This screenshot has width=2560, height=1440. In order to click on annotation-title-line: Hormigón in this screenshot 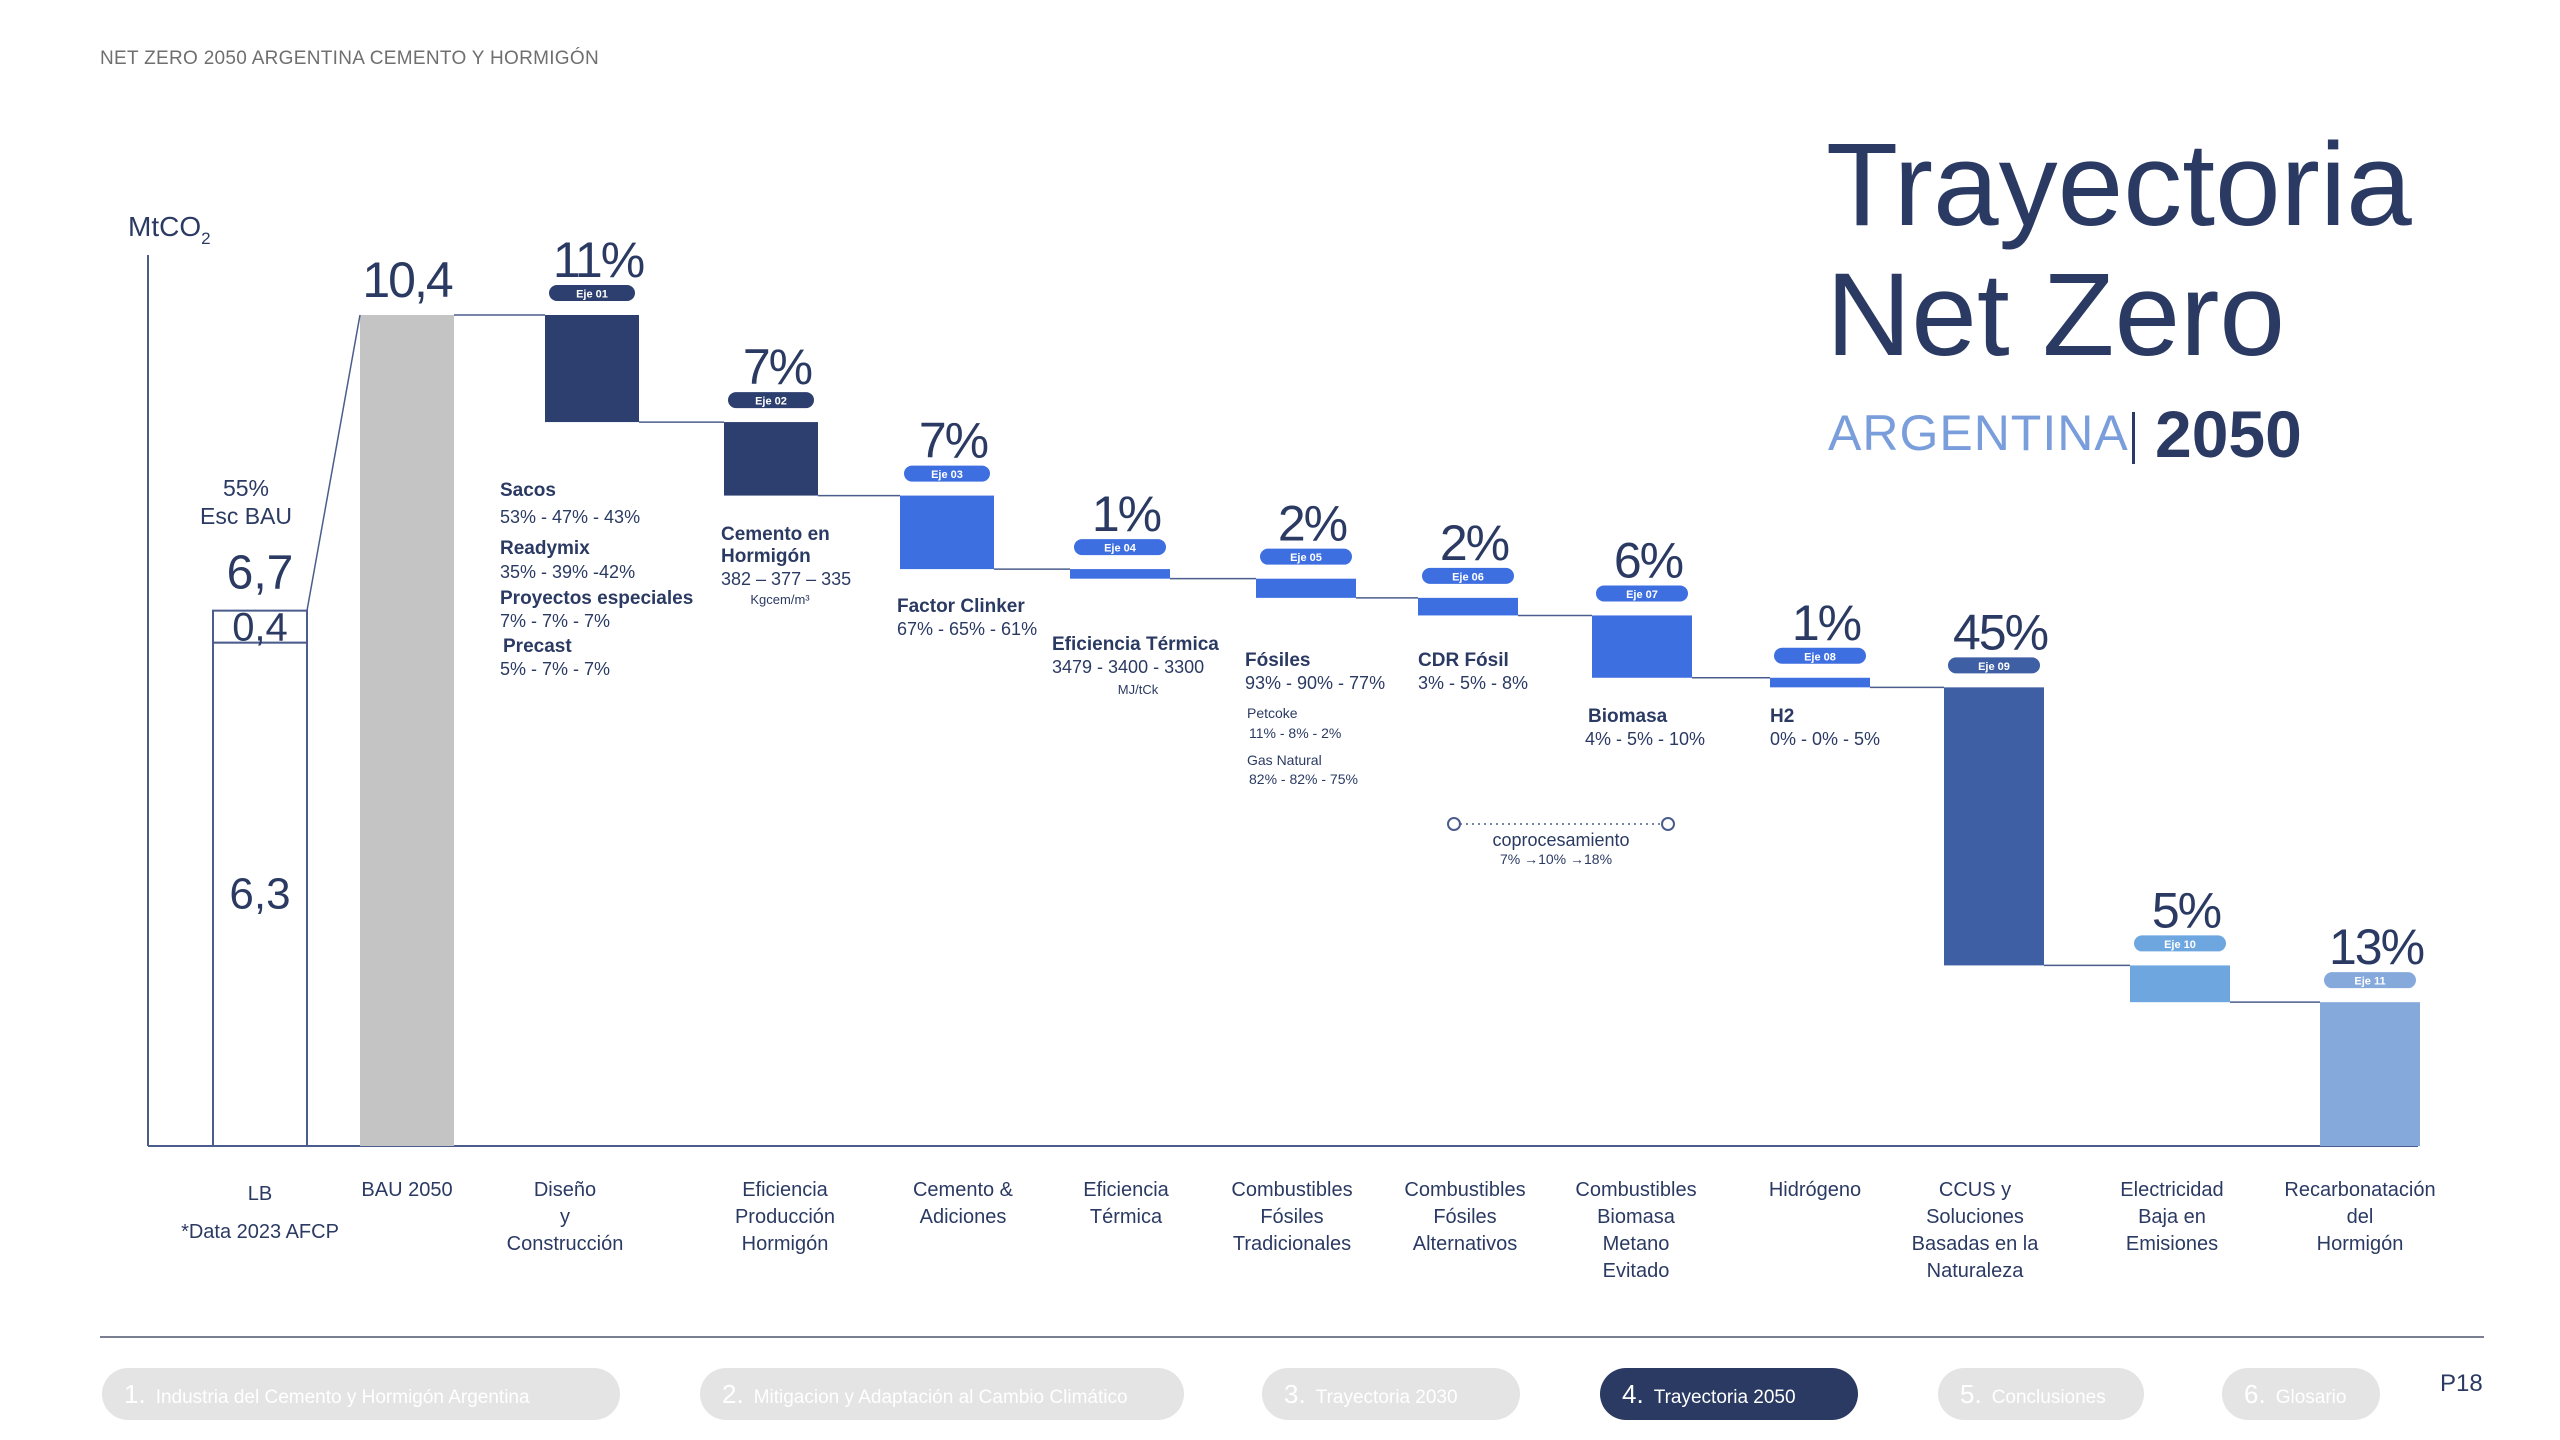, I will do `click(766, 556)`.